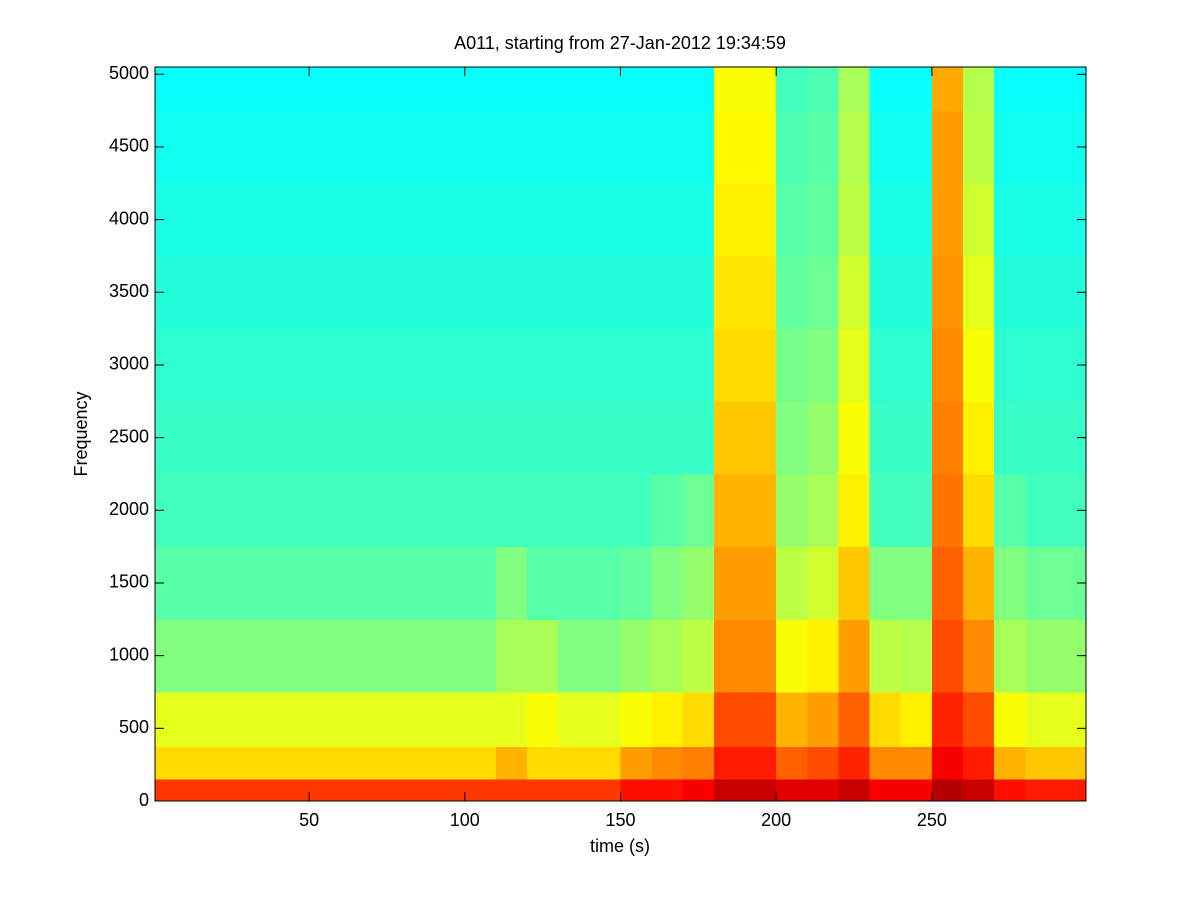  Describe the element at coordinates (776, 820) in the screenshot. I see `x-tick-label: 200` at that location.